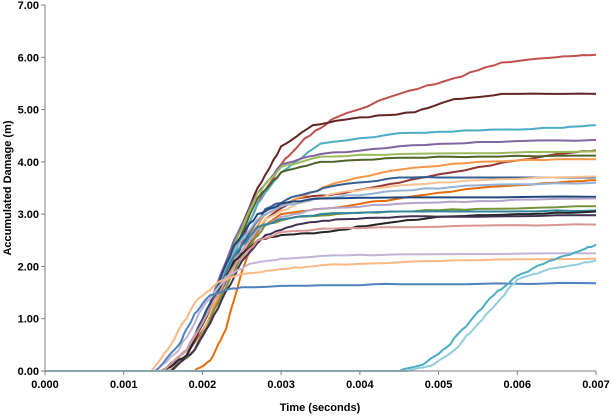 This screenshot has height=416, width=612. I want to click on x-tick-label: 0.006, so click(518, 385).